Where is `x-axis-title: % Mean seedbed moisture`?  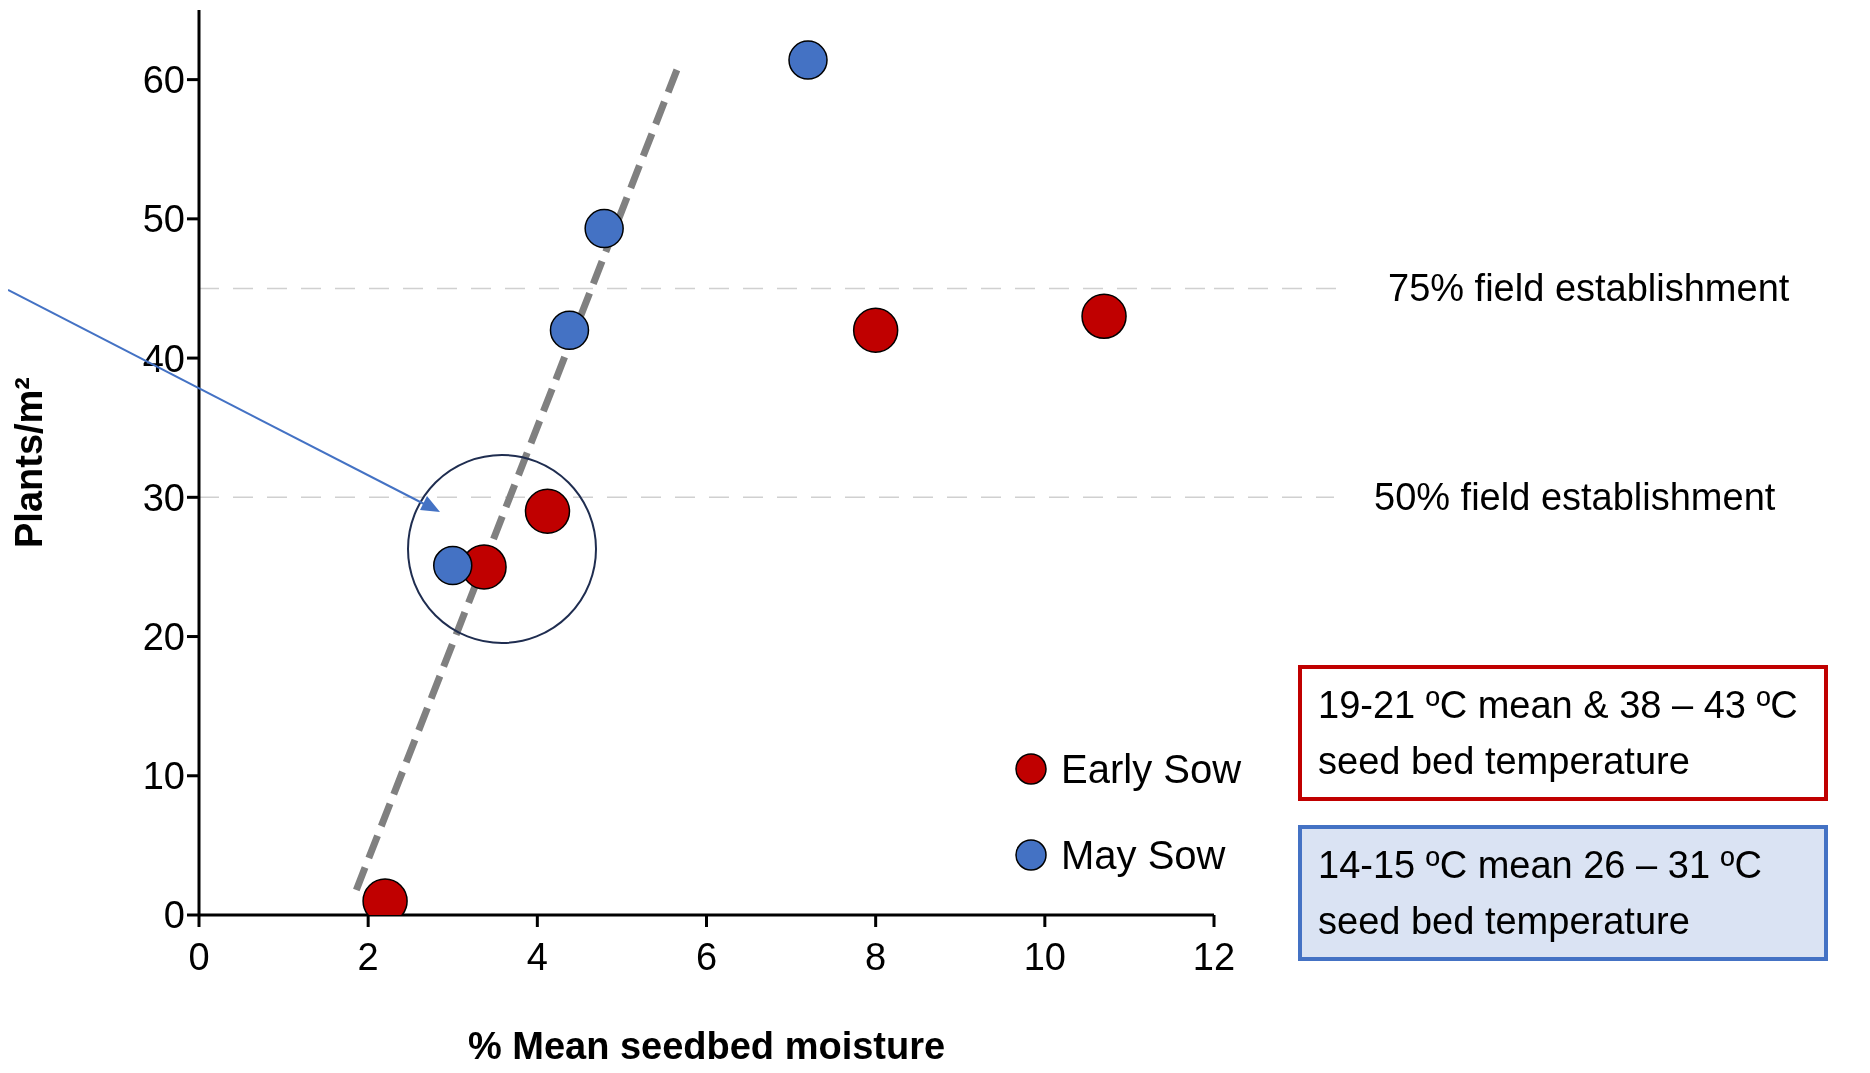 x-axis-title: % Mean seedbed moisture is located at coordinates (706, 1046).